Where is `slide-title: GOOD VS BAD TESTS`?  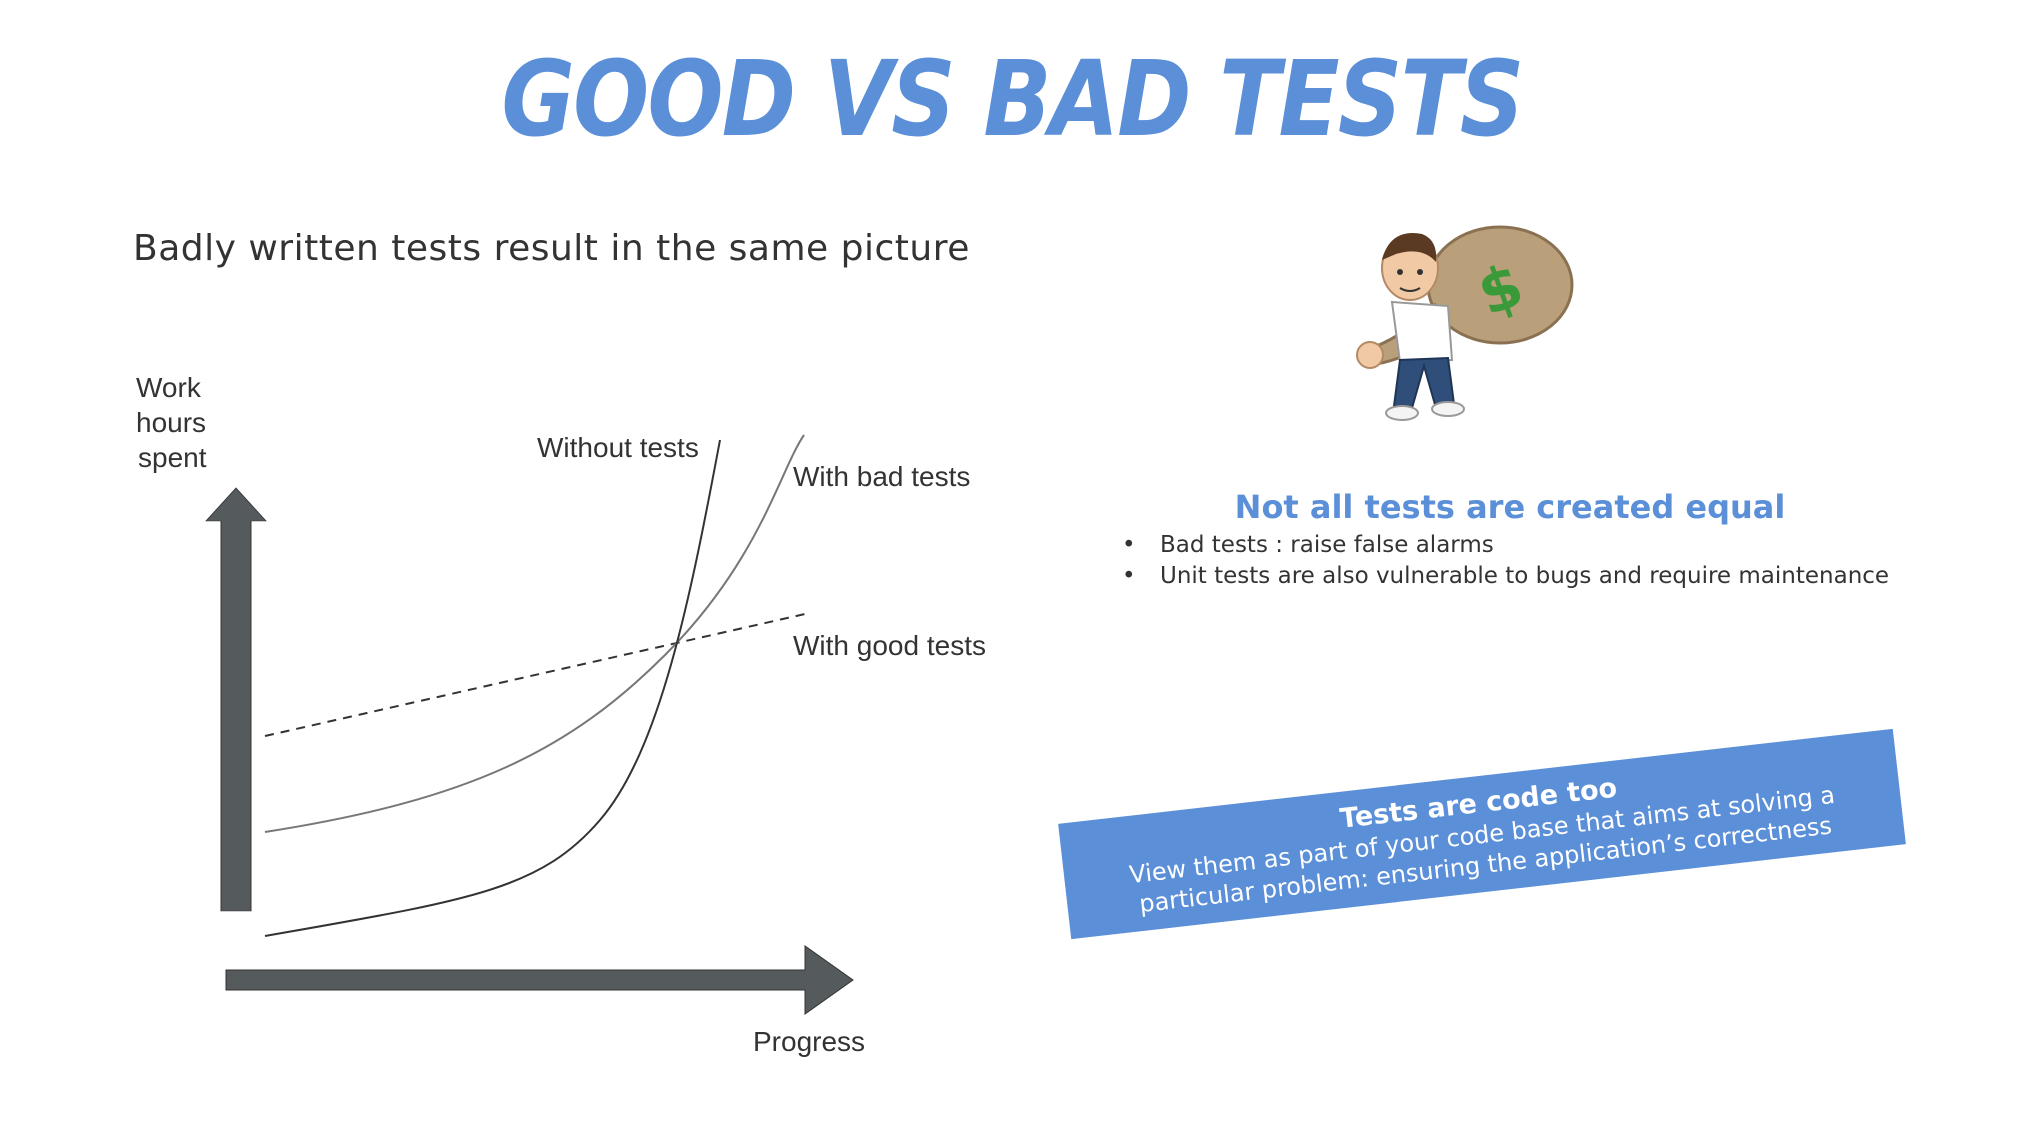 slide-title: GOOD VS BAD TESTS is located at coordinates (1012, 99).